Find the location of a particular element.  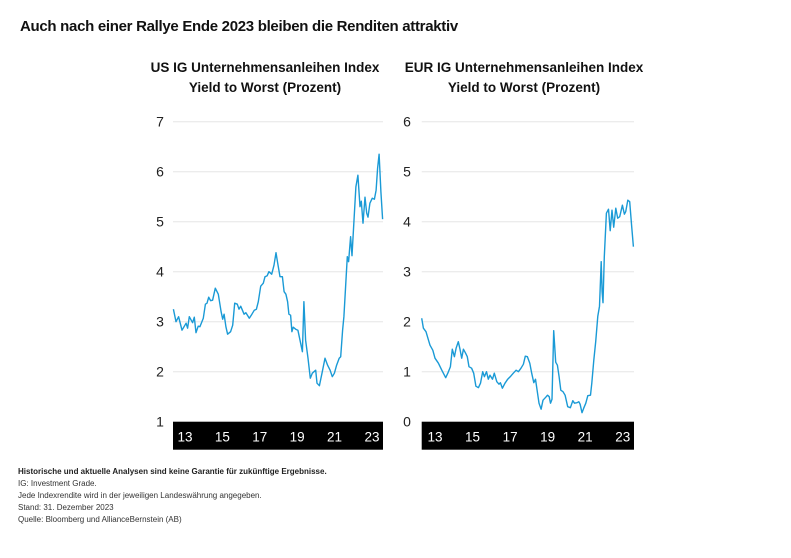

us-yield-line is located at coordinates (278, 270).